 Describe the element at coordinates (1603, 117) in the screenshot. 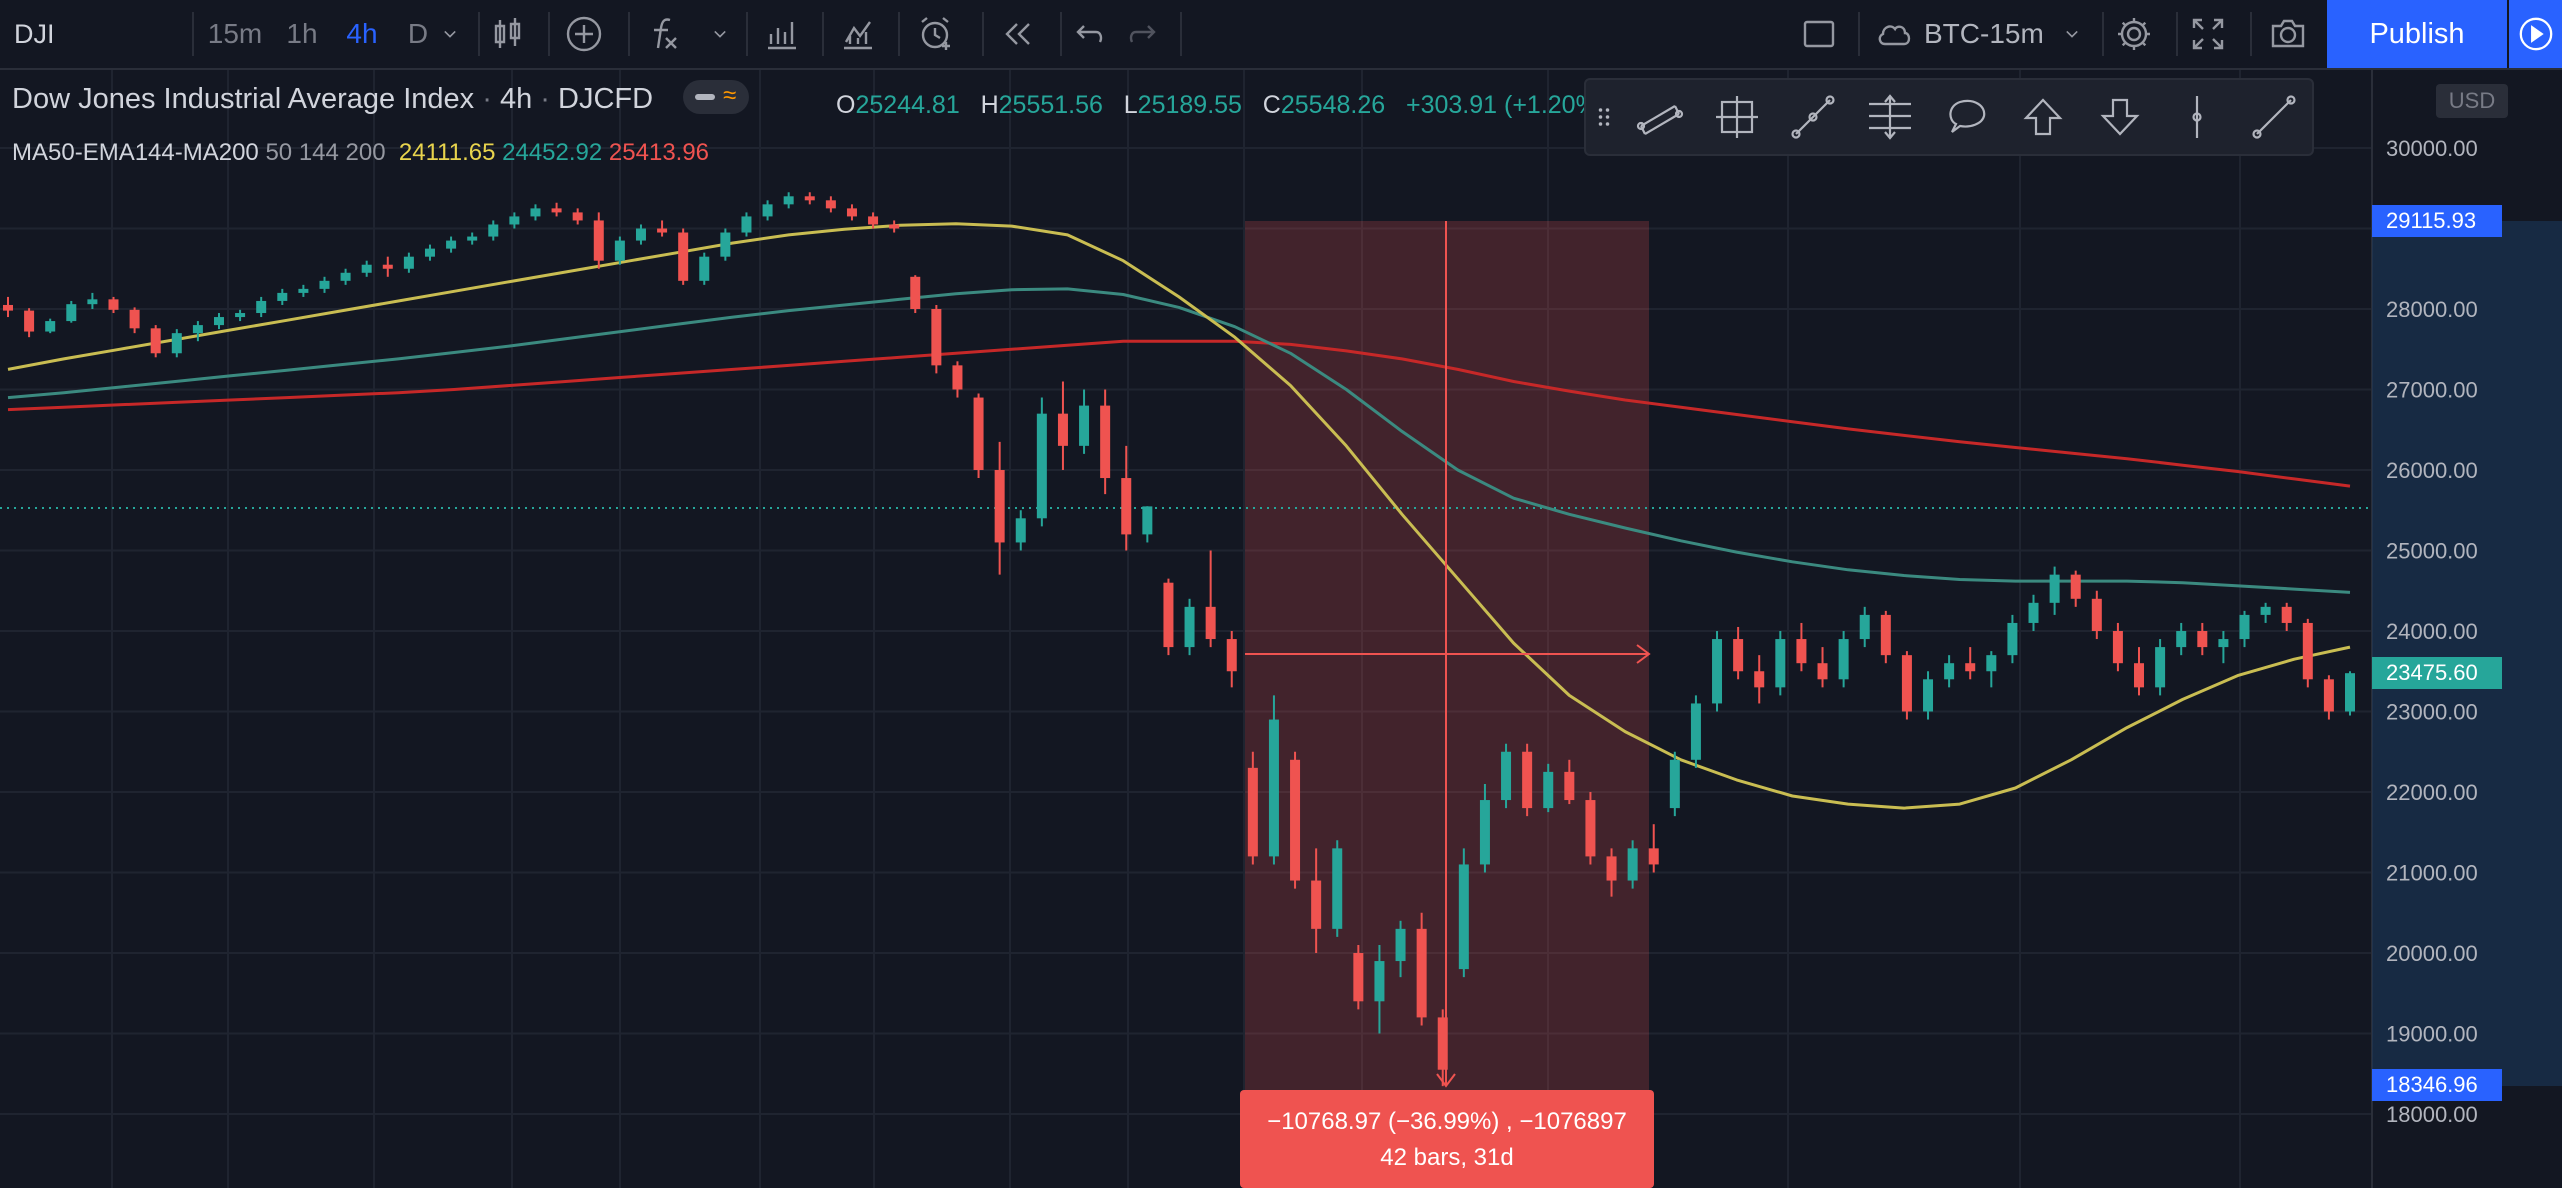

I see `drag-handle` at that location.